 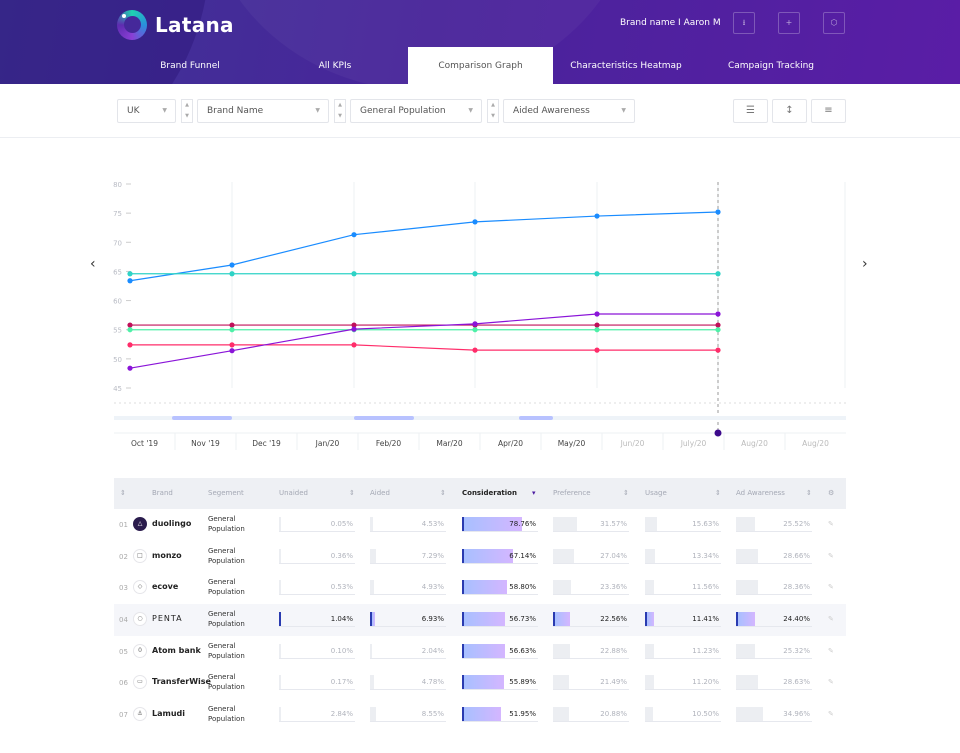 What do you see at coordinates (522, 714) in the screenshot?
I see `metric-value: 51.95%` at bounding box center [522, 714].